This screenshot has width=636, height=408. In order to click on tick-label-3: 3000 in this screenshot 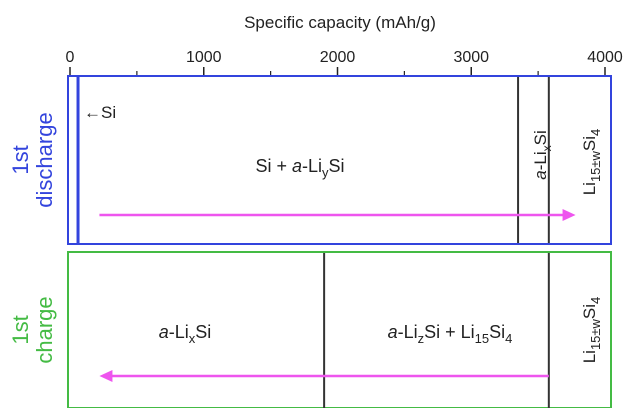, I will do `click(471, 57)`.